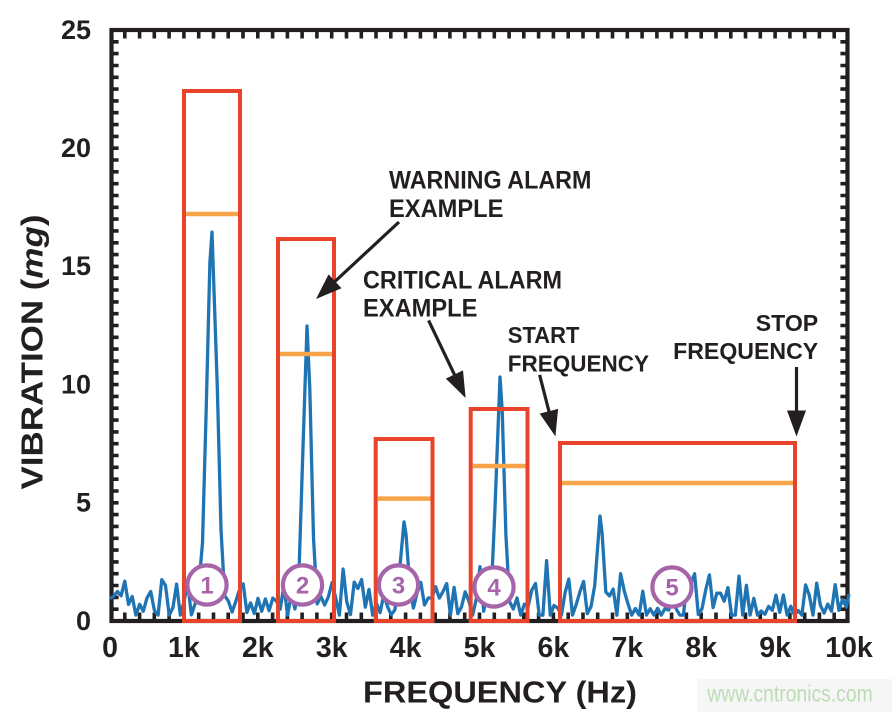 The image size is (892, 712). Describe the element at coordinates (406, 648) in the screenshot. I see `svg-text: 4k` at that location.